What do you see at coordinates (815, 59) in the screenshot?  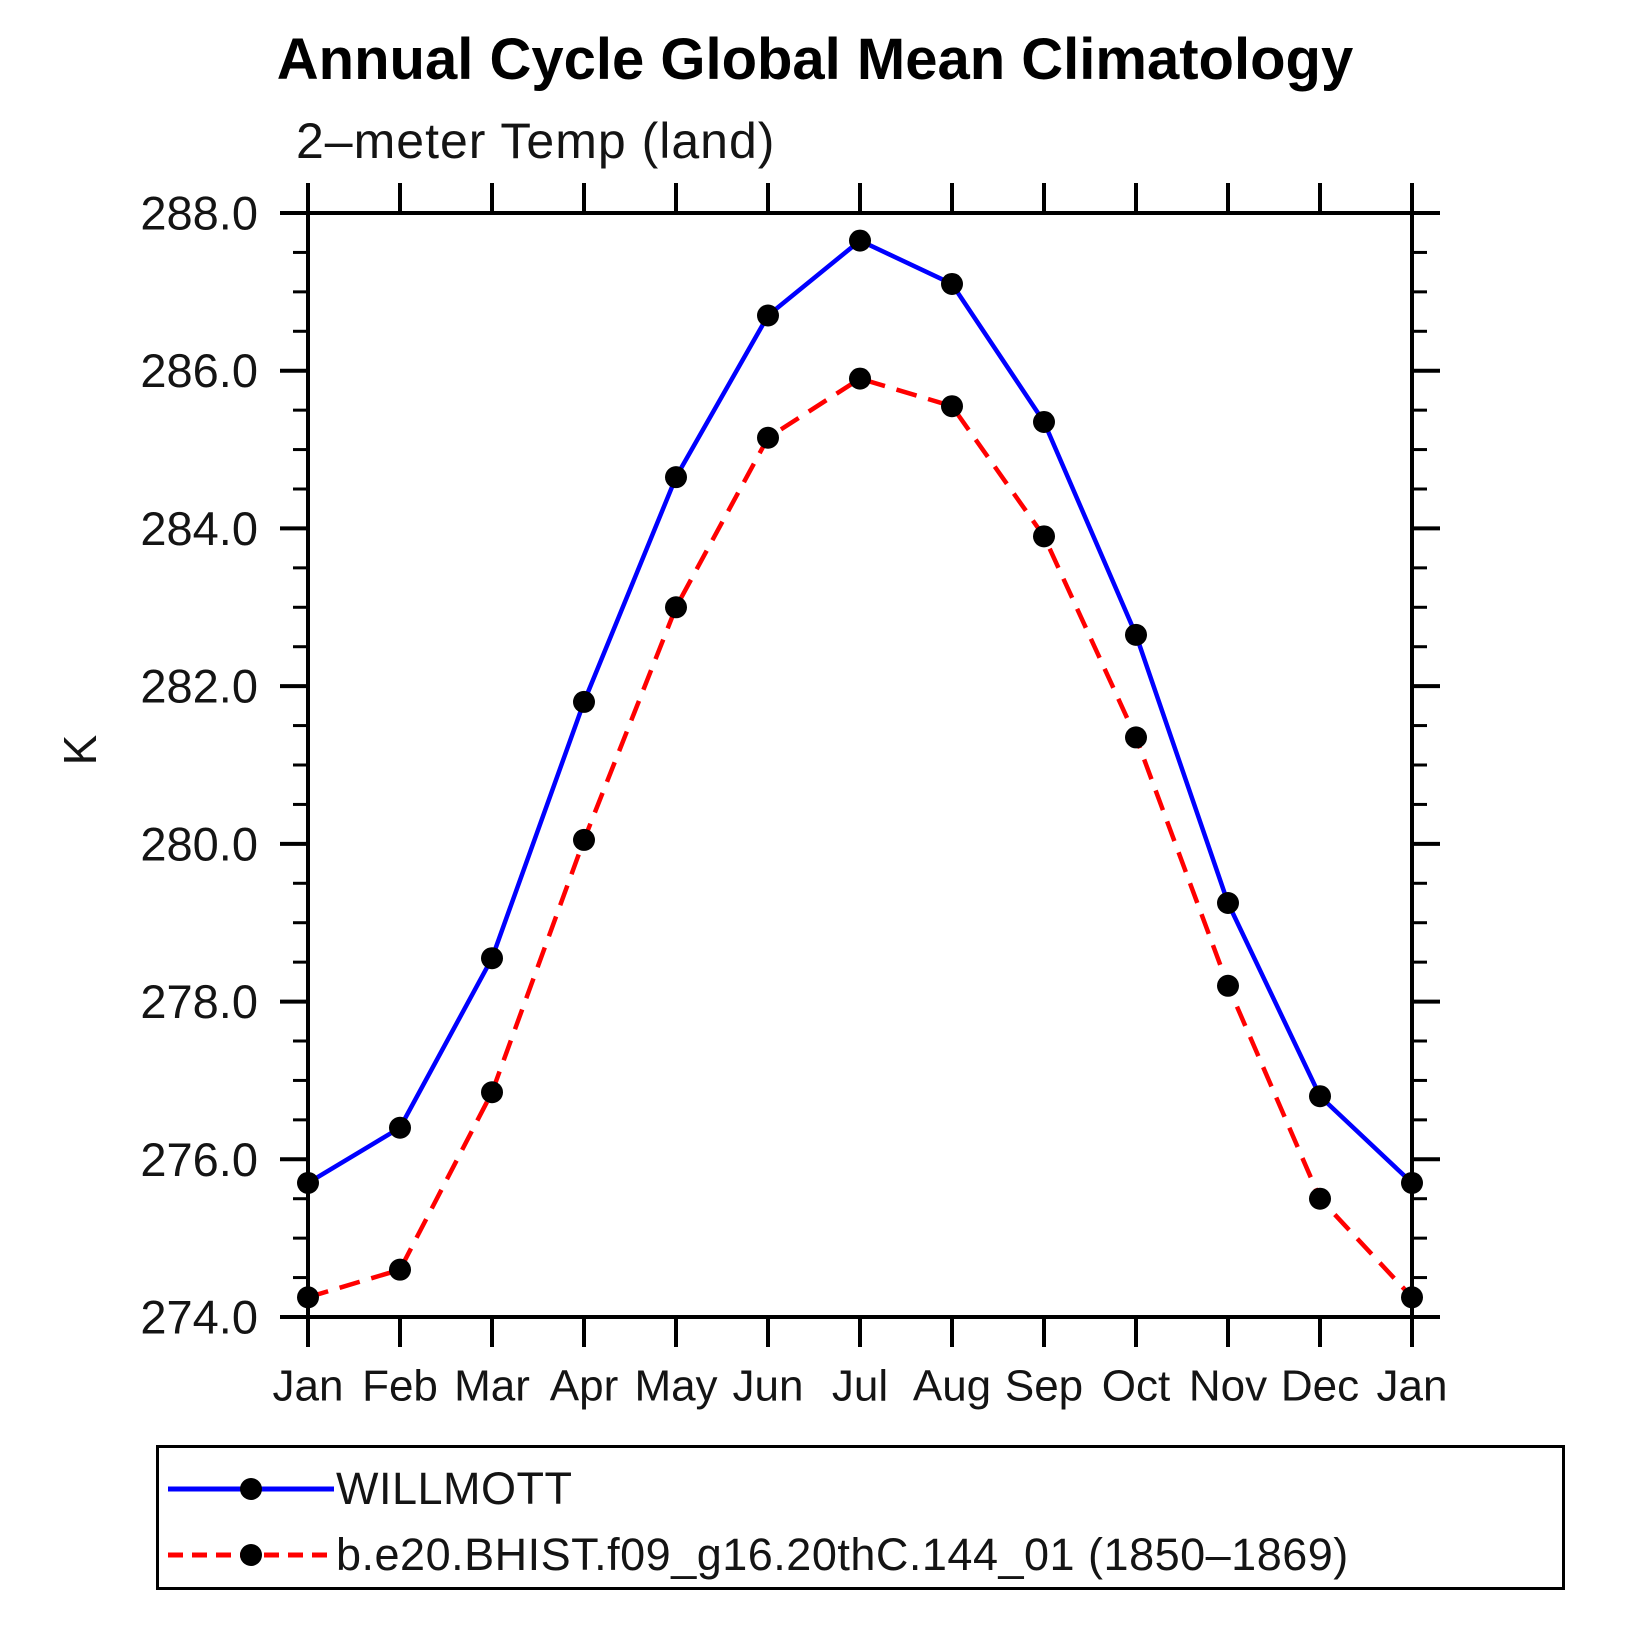 I see `chart-title: Annual Cycle Global Mean Climatology` at bounding box center [815, 59].